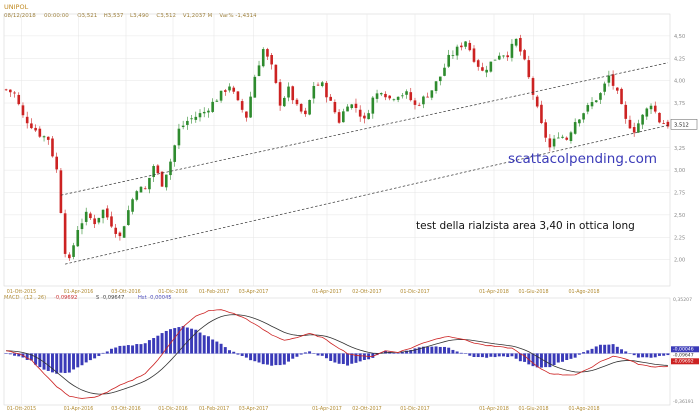 The image size is (700, 418). What do you see at coordinates (683, 349) in the screenshot?
I see `macd-y-tick-label: -0,00046` at bounding box center [683, 349].